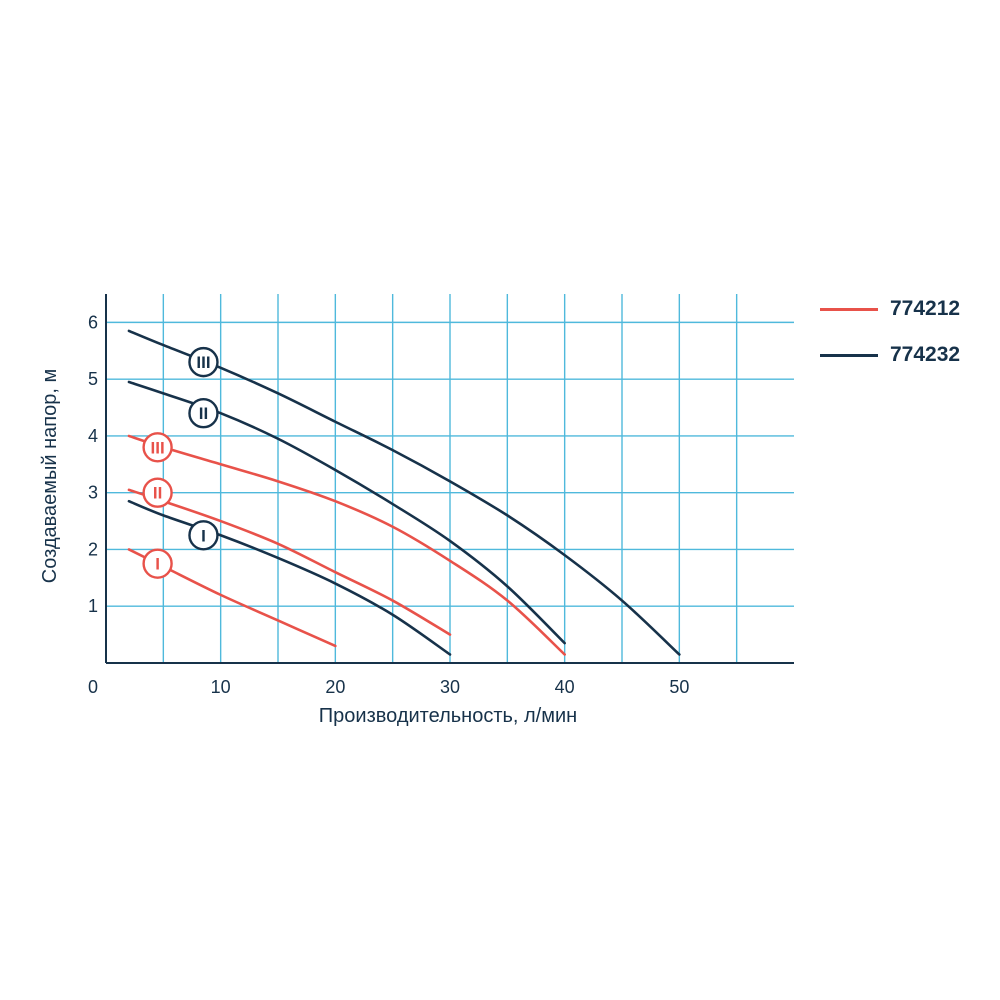 The image size is (1000, 1000). I want to click on x-tick-label-20: 20, so click(335, 687).